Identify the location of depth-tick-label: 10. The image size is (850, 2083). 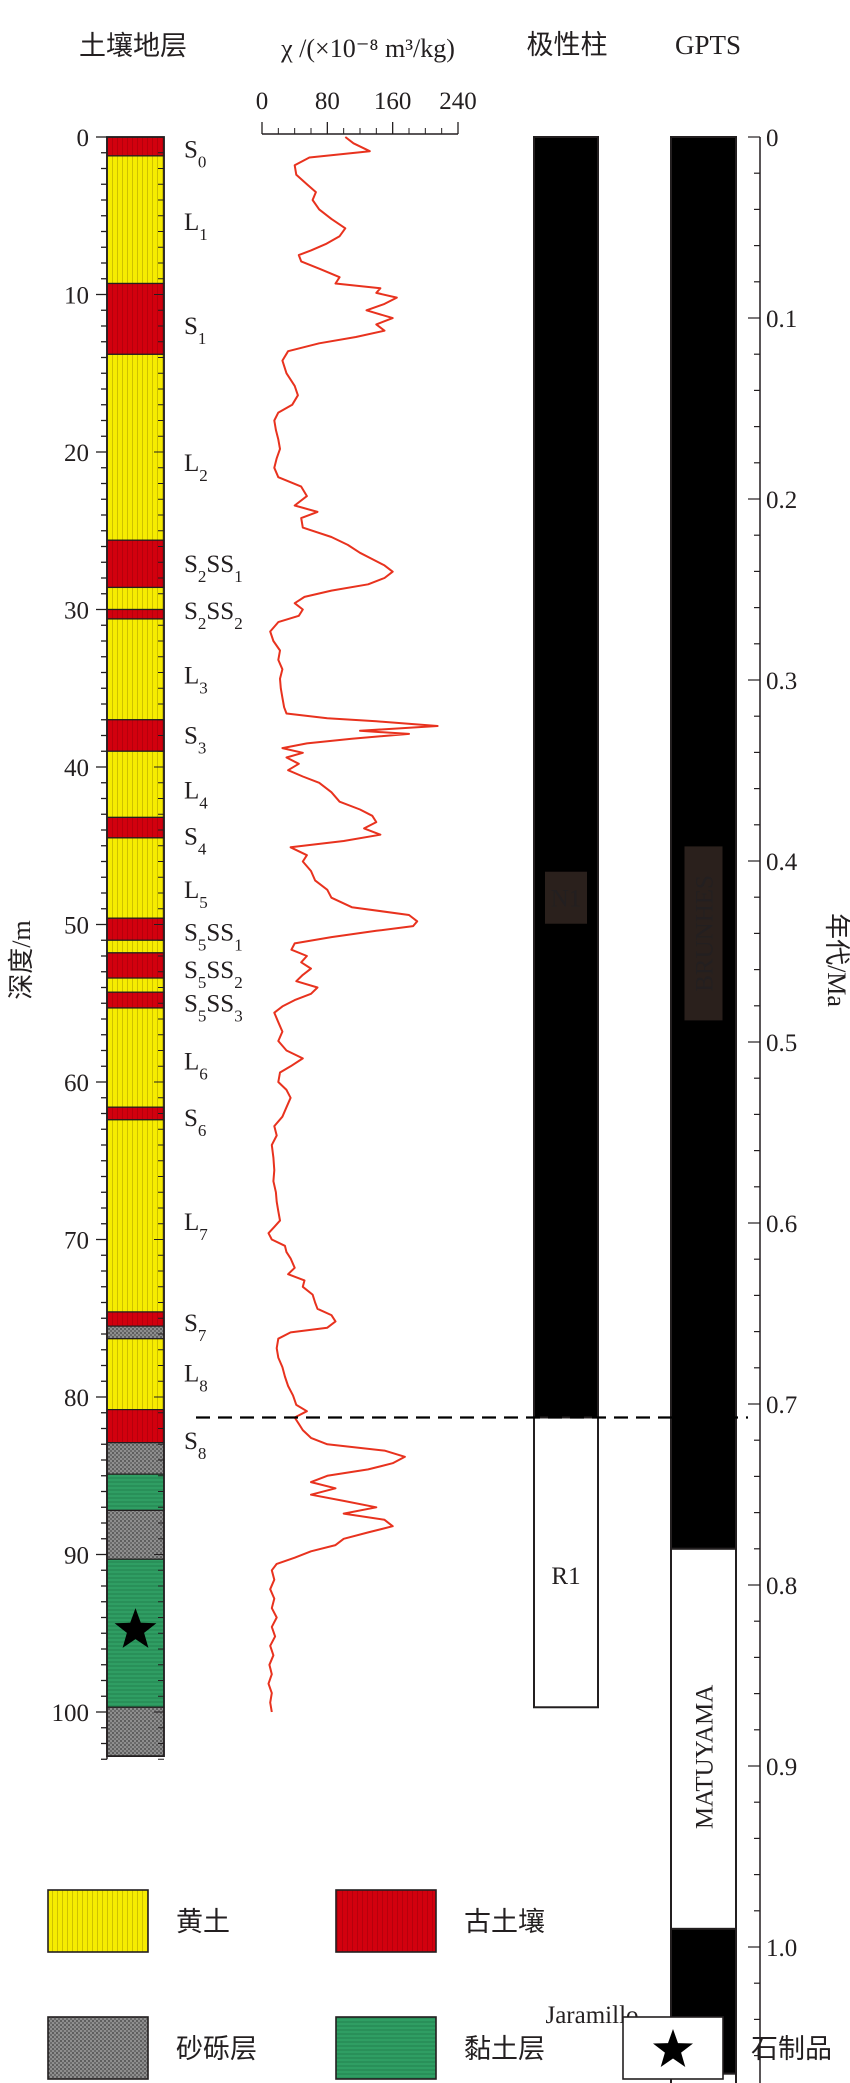
(76, 296).